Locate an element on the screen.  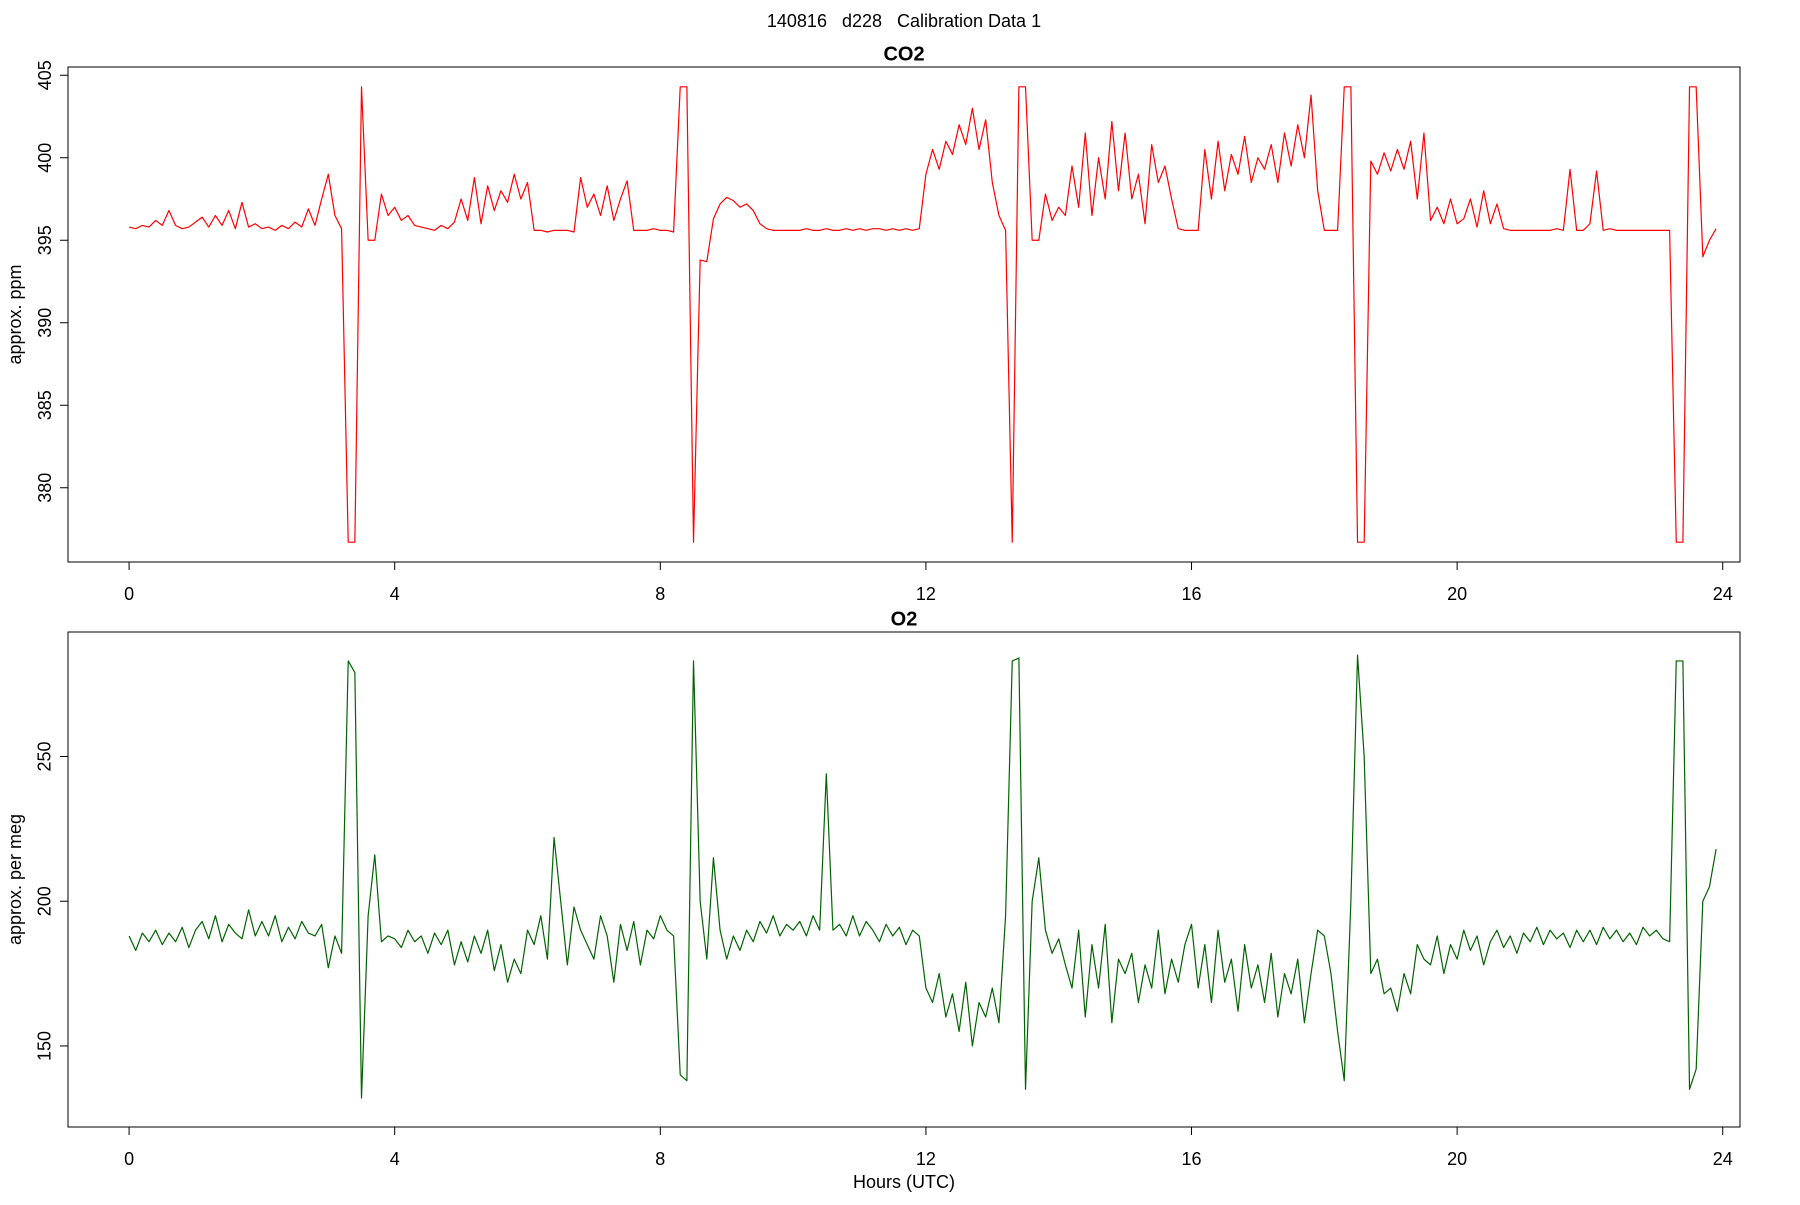
x-axis-label: Hours (UTC) is located at coordinates (904, 1182).